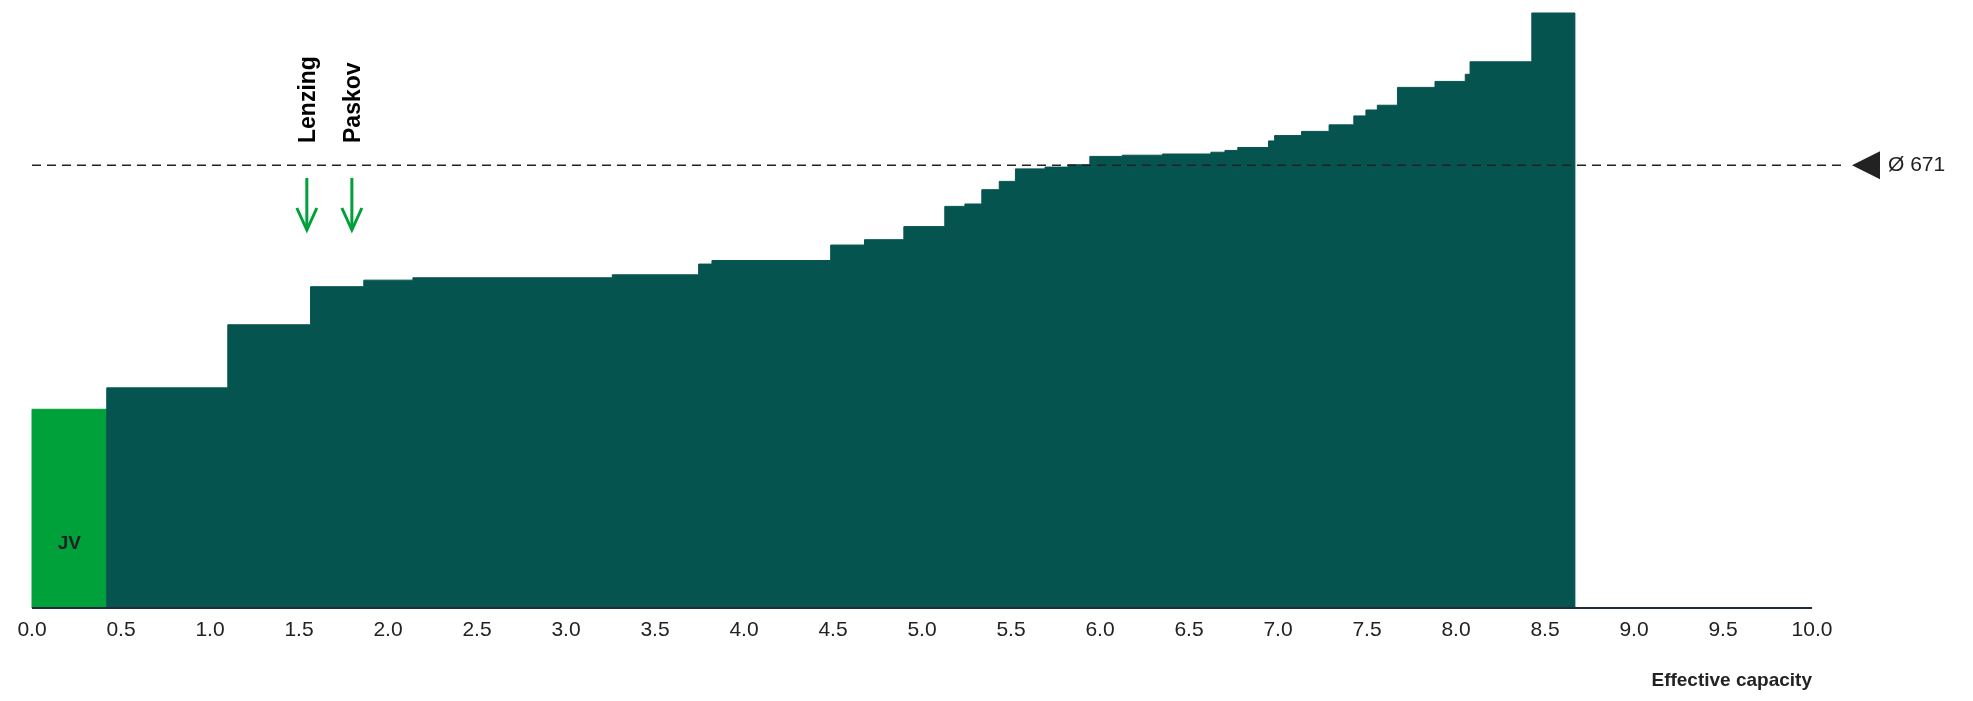  I want to click on x-tick-label: 6.5, so click(1189, 628).